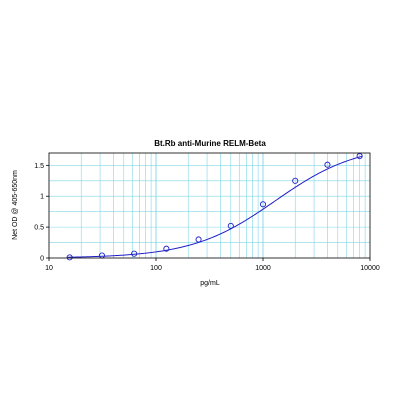 The height and width of the screenshot is (420, 420). I want to click on chart-title: Bt.Rb anti-Murine RELM-Beta, so click(210, 143).